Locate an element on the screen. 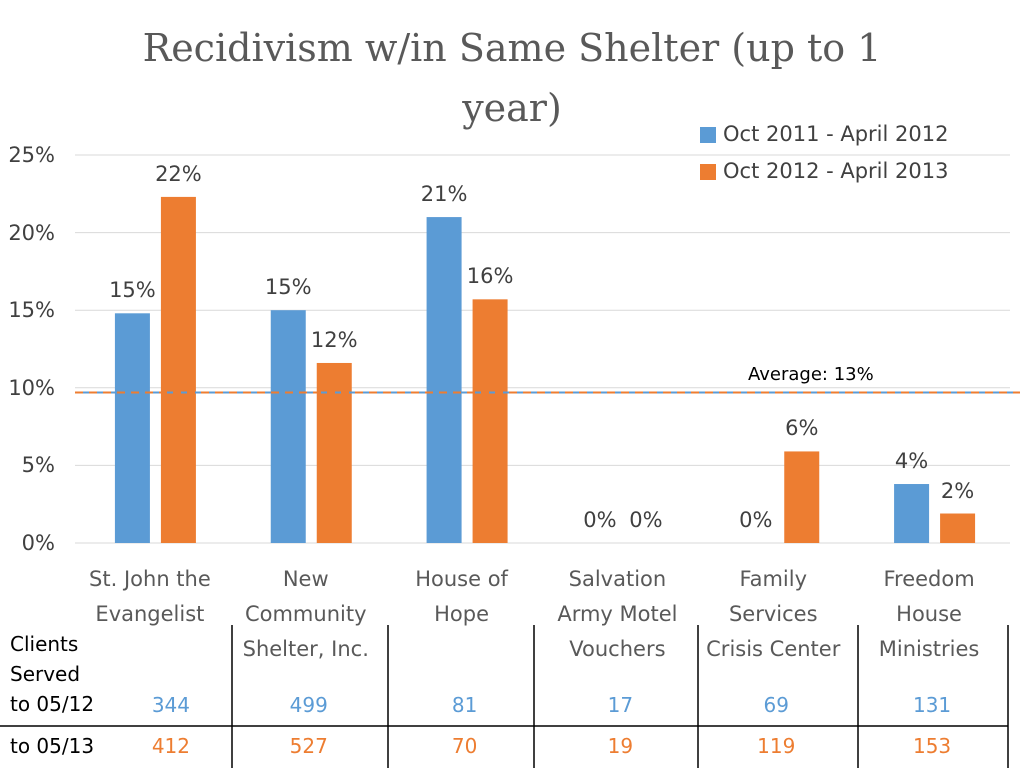 The width and height of the screenshot is (1024, 768). table-cell: 344 is located at coordinates (170, 705).